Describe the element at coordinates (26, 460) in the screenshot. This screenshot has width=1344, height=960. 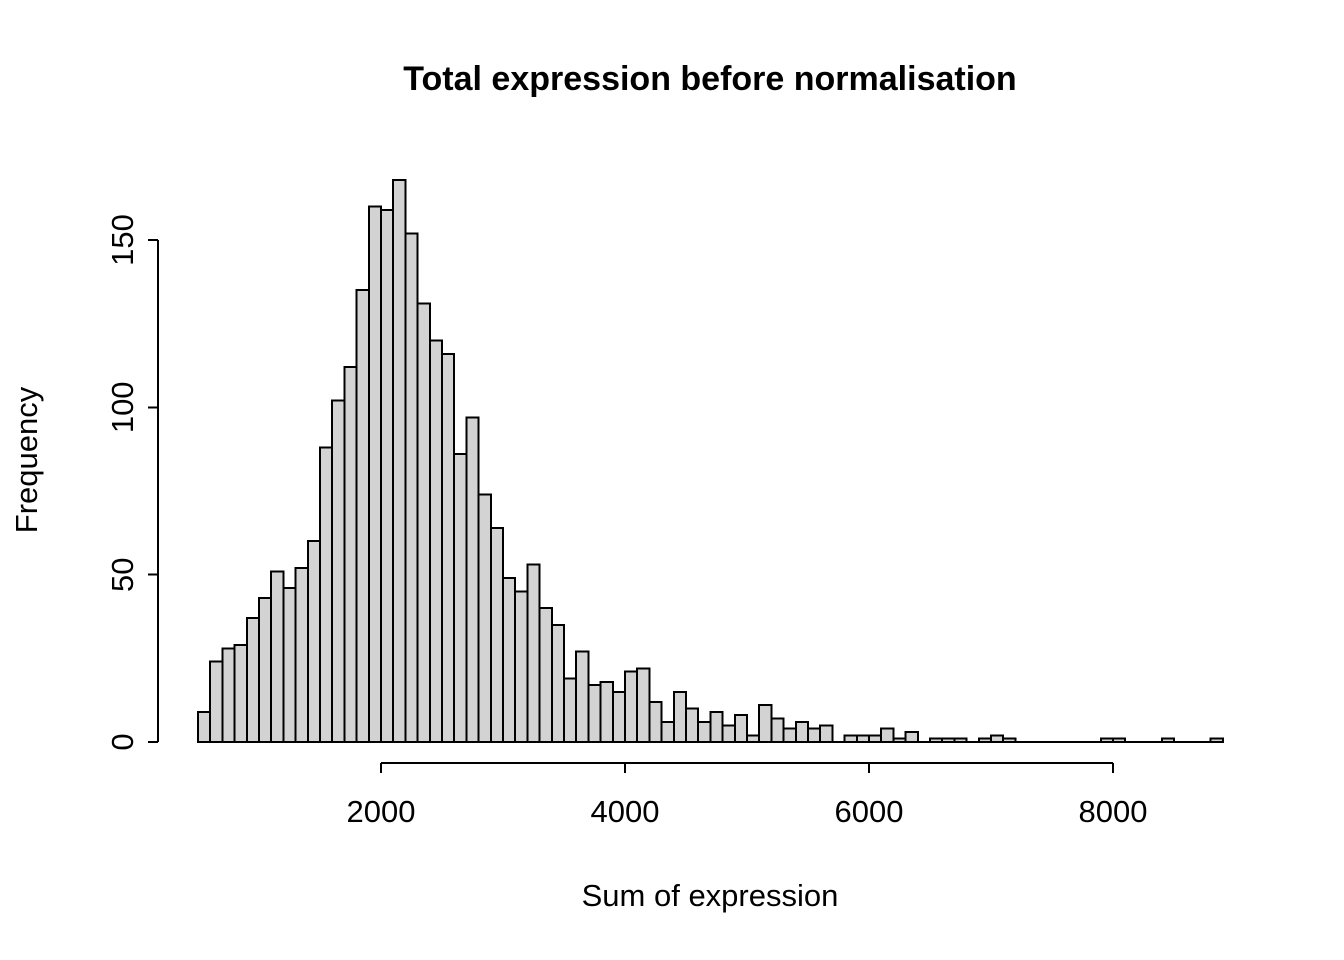
I see `y-axis-label-text: Frequency` at that location.